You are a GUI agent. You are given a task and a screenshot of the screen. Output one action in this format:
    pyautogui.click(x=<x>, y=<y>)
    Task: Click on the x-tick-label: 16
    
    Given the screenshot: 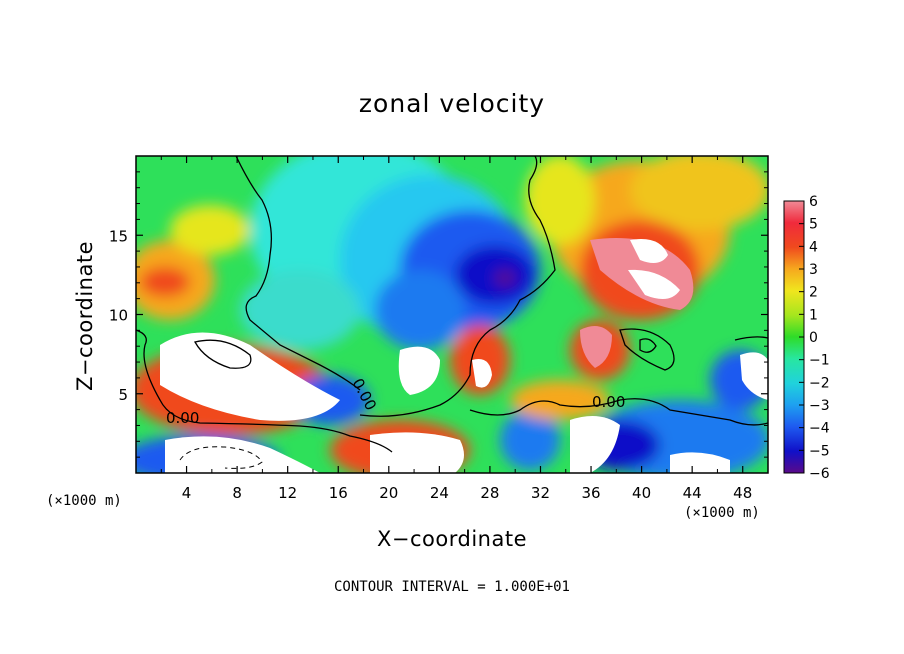 What is the action you would take?
    pyautogui.click(x=338, y=493)
    